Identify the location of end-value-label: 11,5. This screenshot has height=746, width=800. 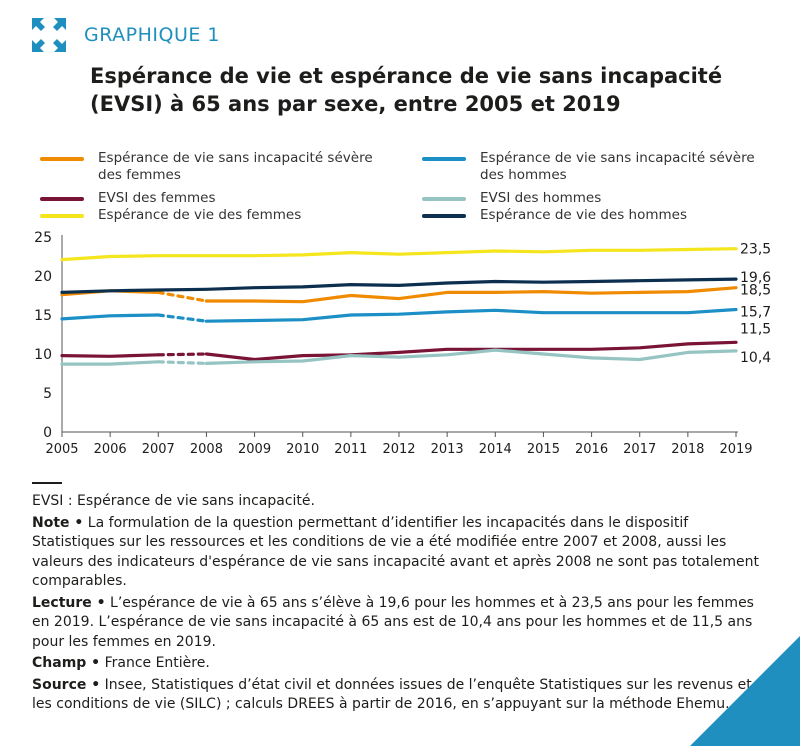
(755, 329).